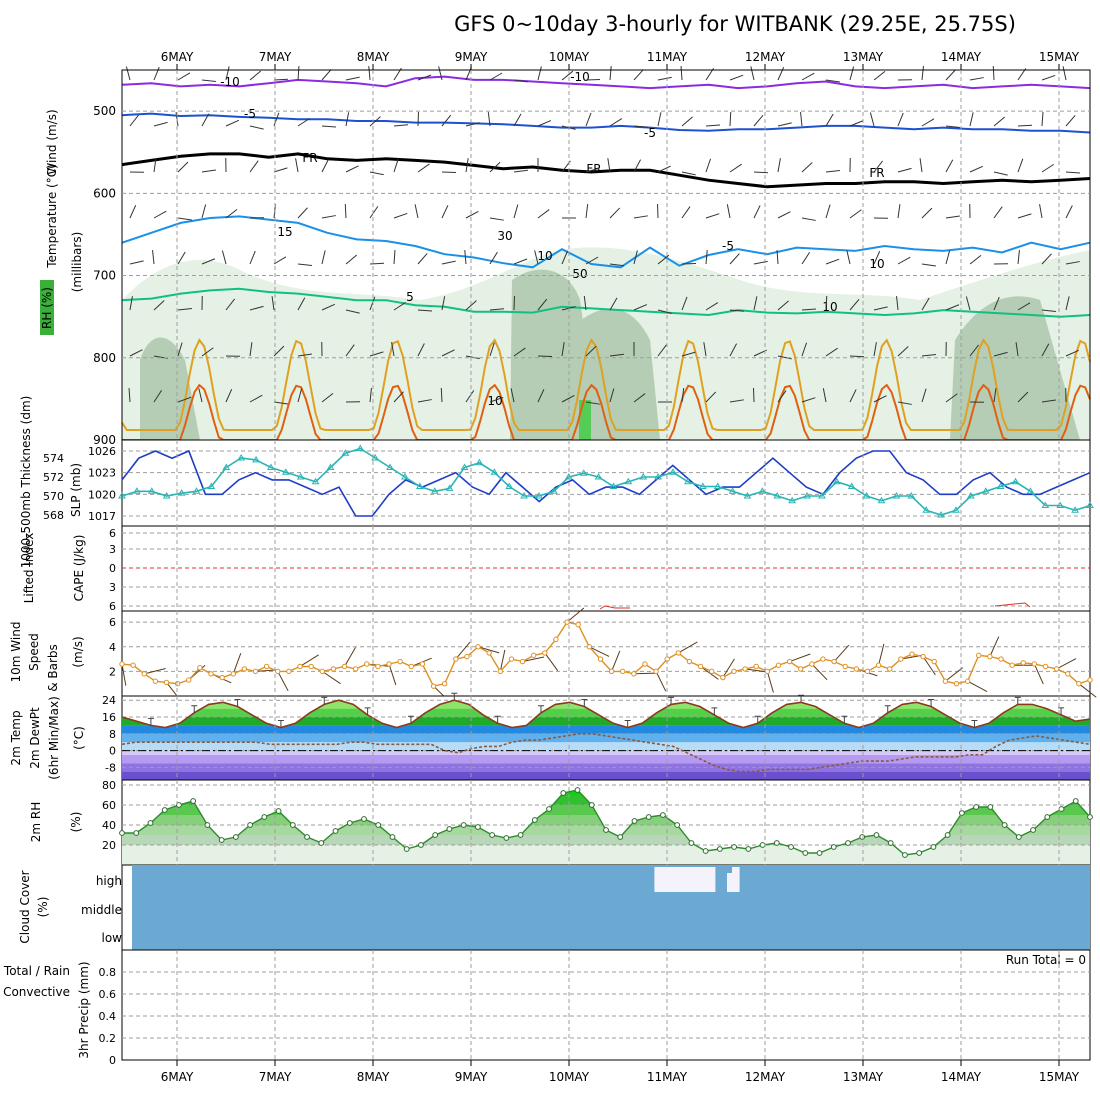  I want to click on stability-panel: 6 3 0 3 6 Lifted Index CAPE (J/kg), so click(556, 569).